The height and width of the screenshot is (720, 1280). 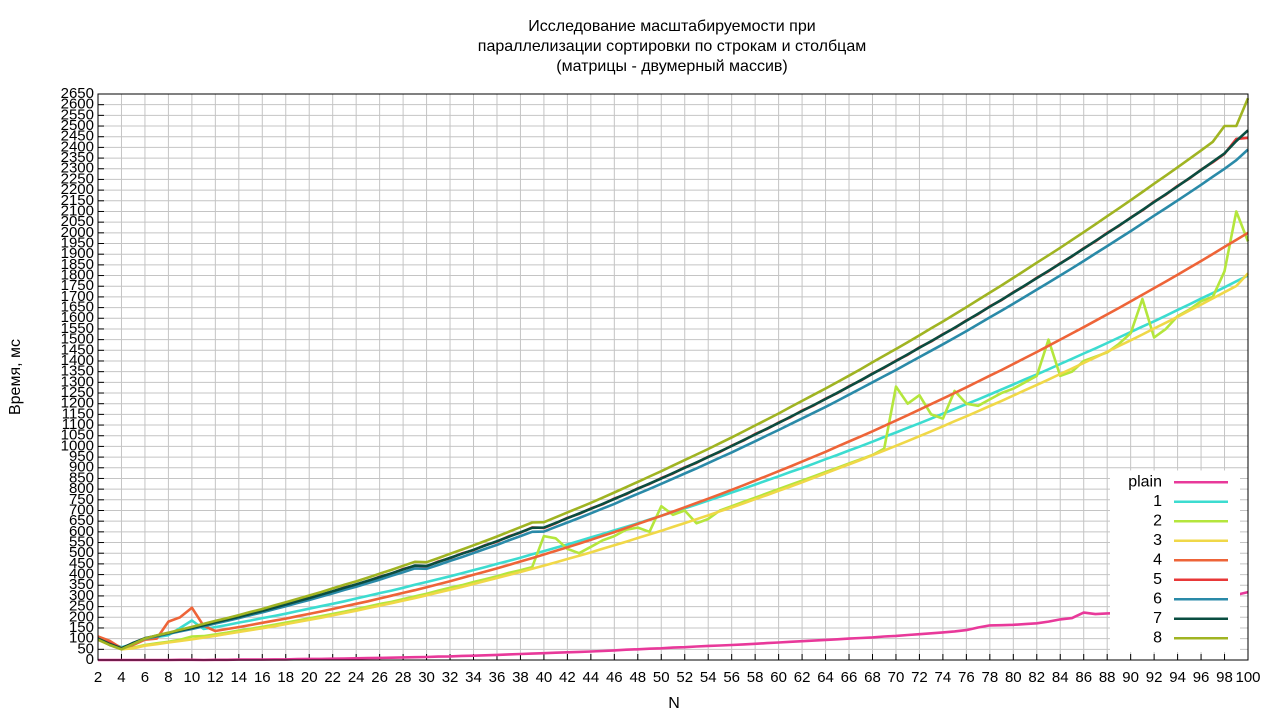 What do you see at coordinates (81, 574) in the screenshot?
I see `y-tick-label: 400` at bounding box center [81, 574].